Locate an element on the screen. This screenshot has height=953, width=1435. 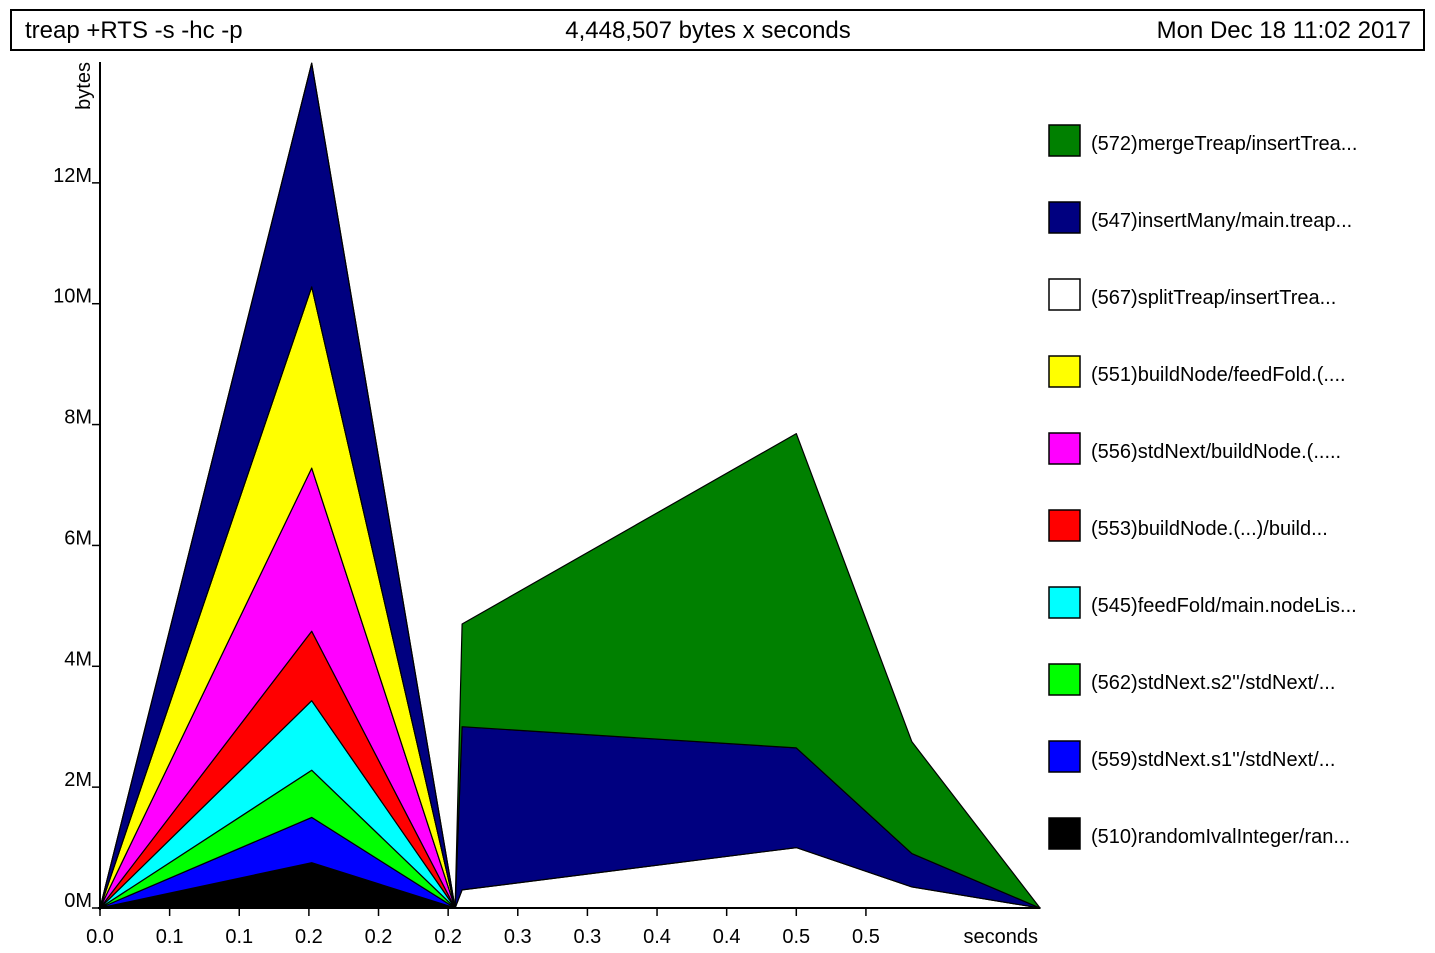
y-tick-label: 12M is located at coordinates (72, 176).